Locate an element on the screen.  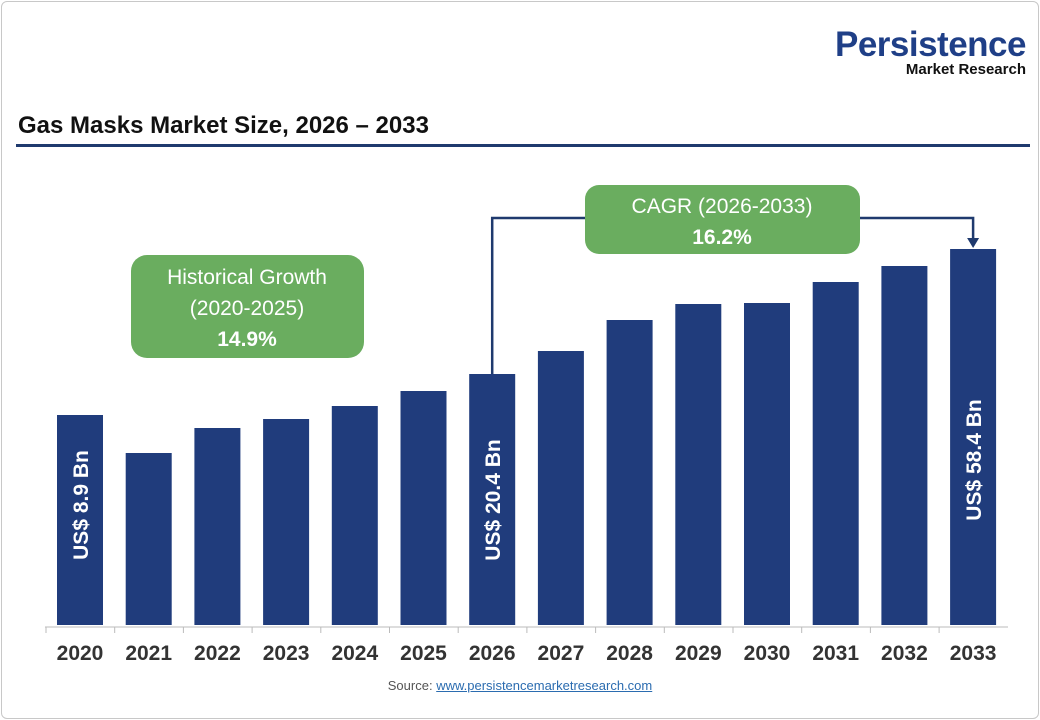
bar-2020 is located at coordinates (80, 520).